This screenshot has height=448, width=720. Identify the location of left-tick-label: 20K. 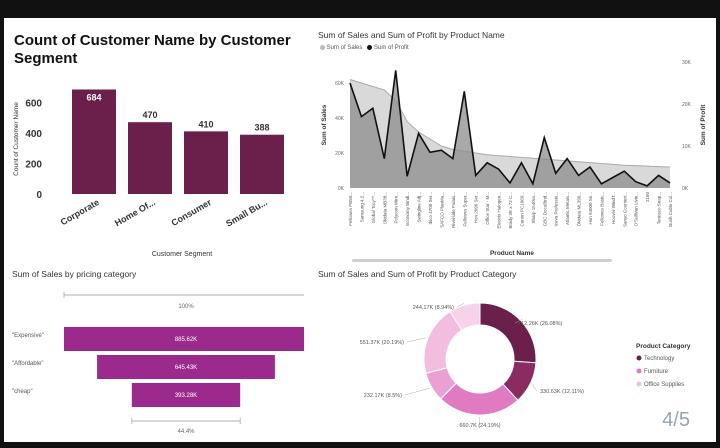
(340, 154).